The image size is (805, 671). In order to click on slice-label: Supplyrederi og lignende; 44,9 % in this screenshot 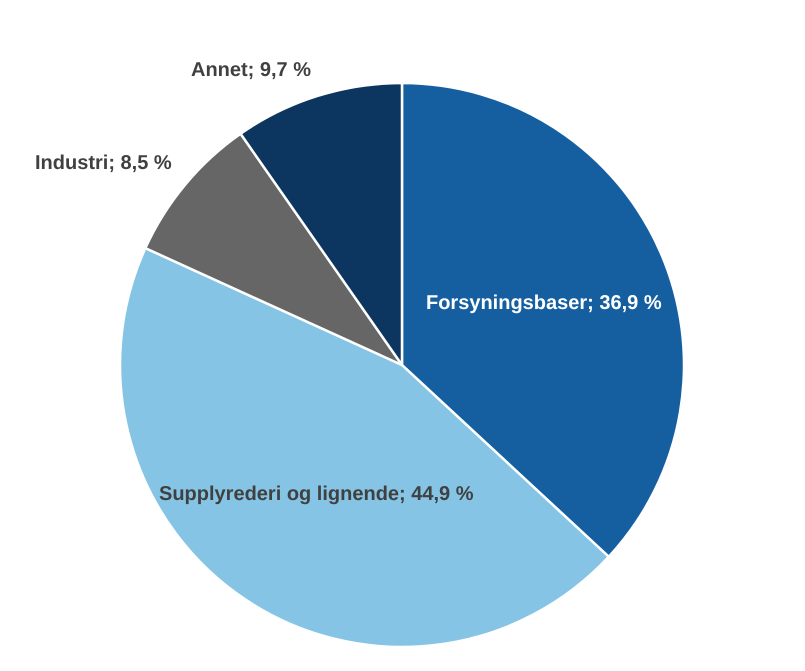, I will do `click(316, 494)`.